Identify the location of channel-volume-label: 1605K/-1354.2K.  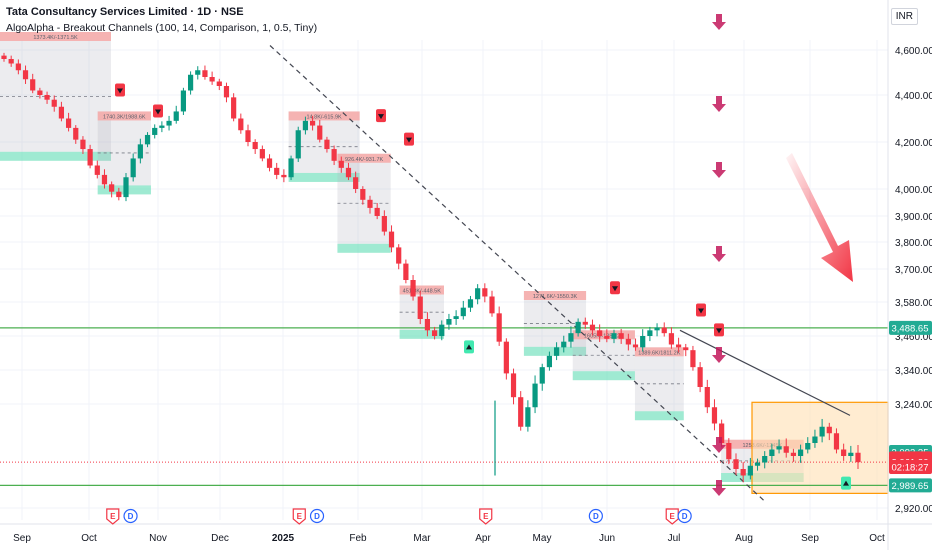
(604, 336).